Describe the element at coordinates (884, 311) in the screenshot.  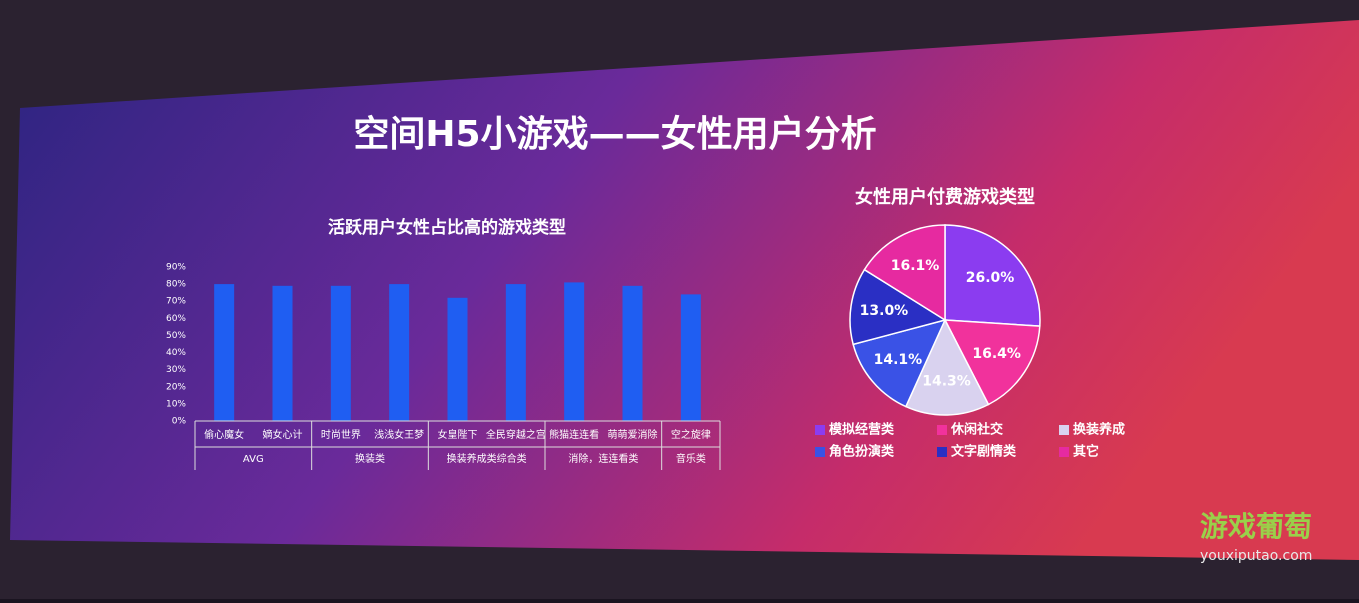
I see `slice-label: 13.0%` at that location.